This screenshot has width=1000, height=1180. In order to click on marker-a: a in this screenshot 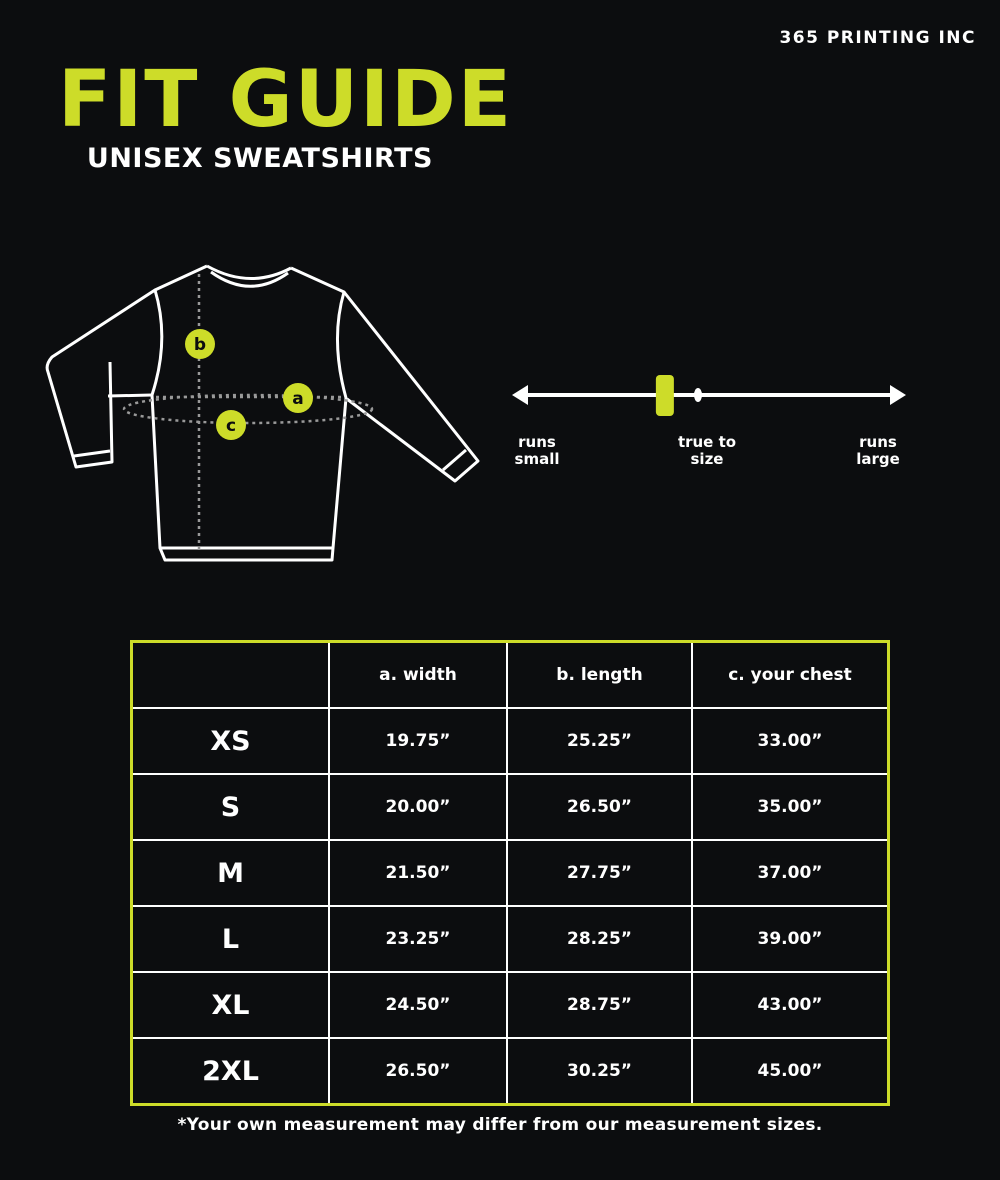, I will do `click(298, 398)`.